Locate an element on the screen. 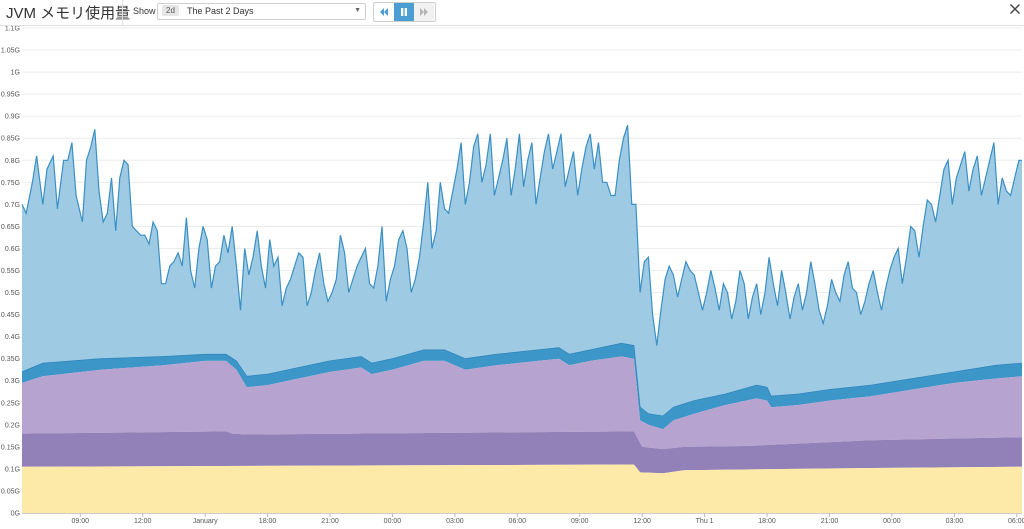 This screenshot has width=1024, height=529. close-button is located at coordinates (1015, 8).